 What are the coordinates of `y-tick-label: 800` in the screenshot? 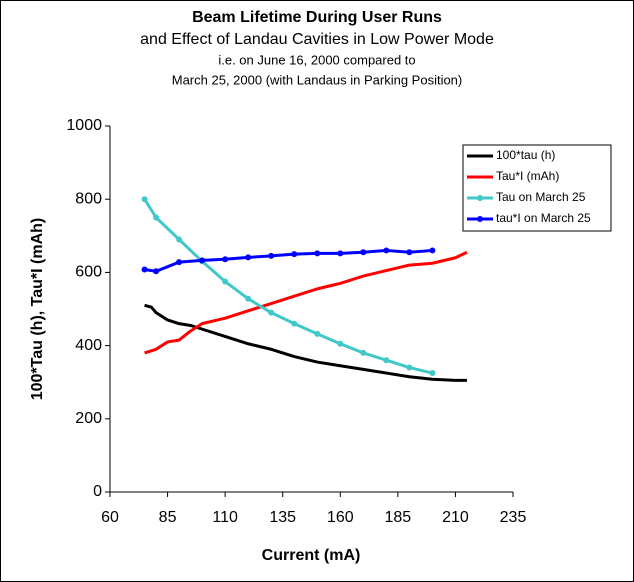 It's located at (88, 198).